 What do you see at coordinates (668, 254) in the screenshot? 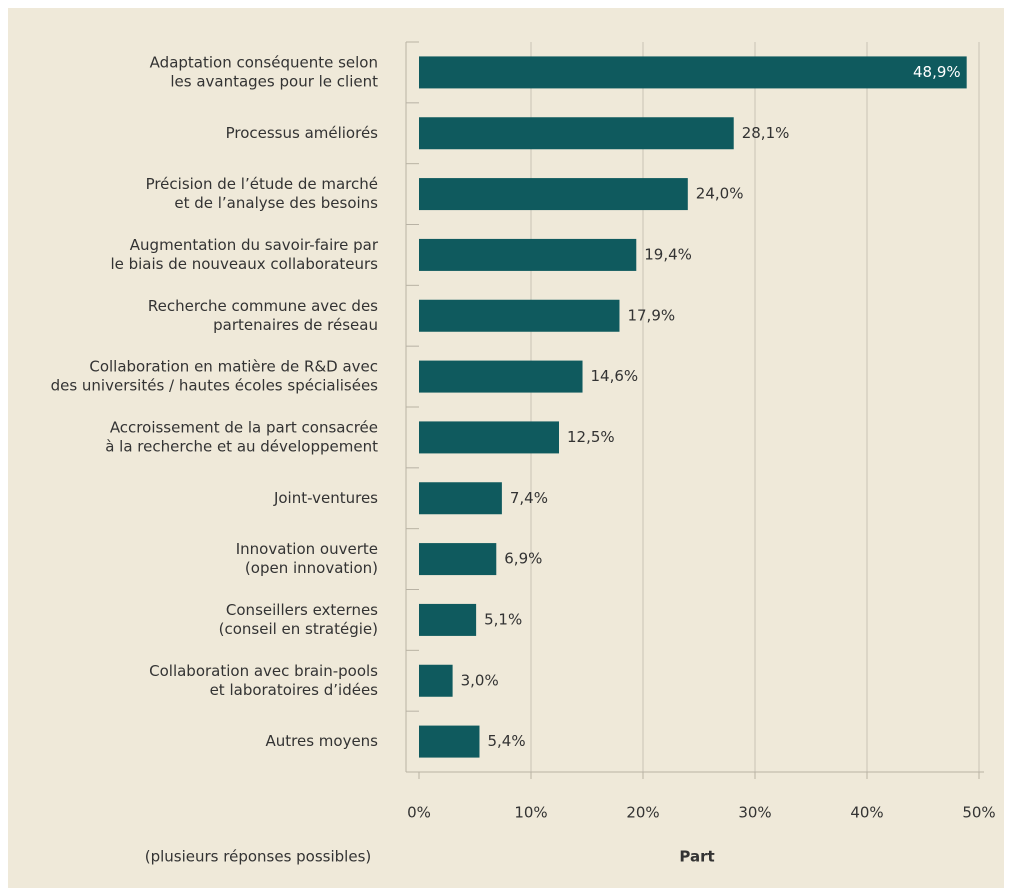
I see `value-label: 19,4%` at bounding box center [668, 254].